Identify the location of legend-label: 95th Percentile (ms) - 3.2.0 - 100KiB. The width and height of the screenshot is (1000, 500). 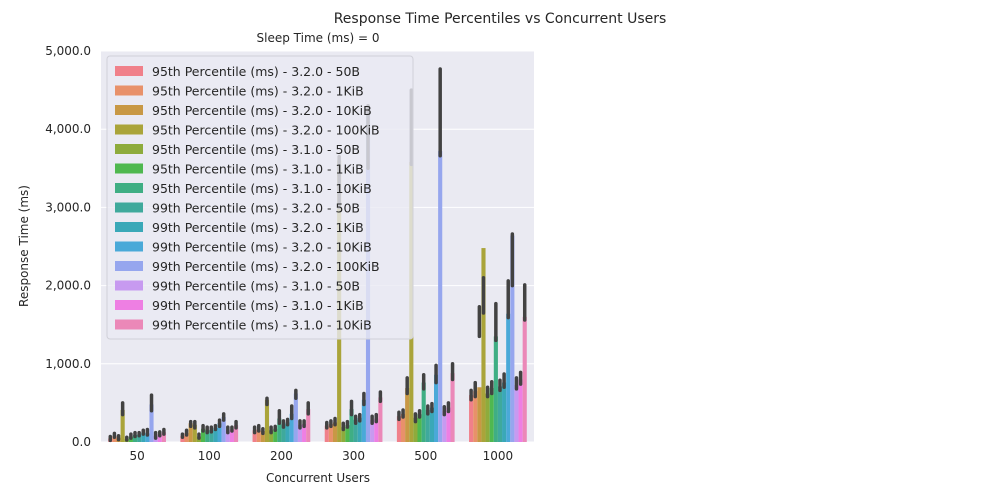
(266, 130).